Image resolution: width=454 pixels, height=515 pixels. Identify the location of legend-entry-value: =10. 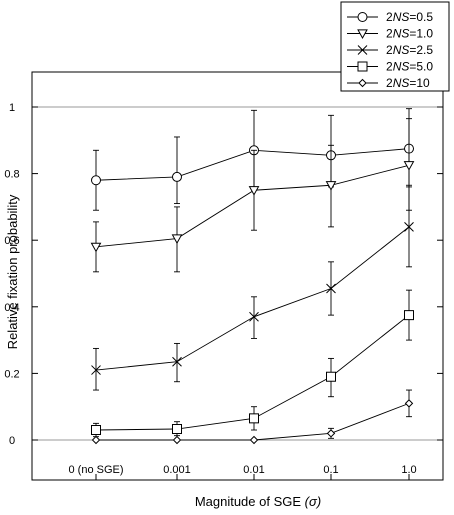
(419, 83).